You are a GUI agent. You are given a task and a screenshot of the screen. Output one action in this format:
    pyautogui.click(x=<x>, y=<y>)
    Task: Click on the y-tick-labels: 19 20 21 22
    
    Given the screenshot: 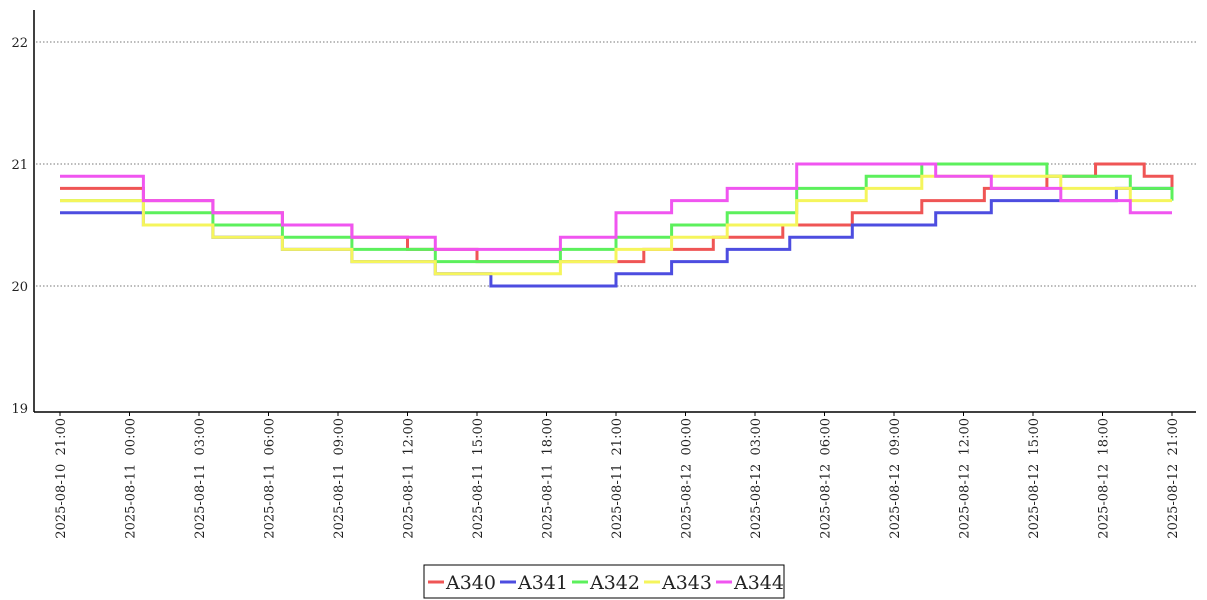 What is the action you would take?
    pyautogui.click(x=19, y=226)
    